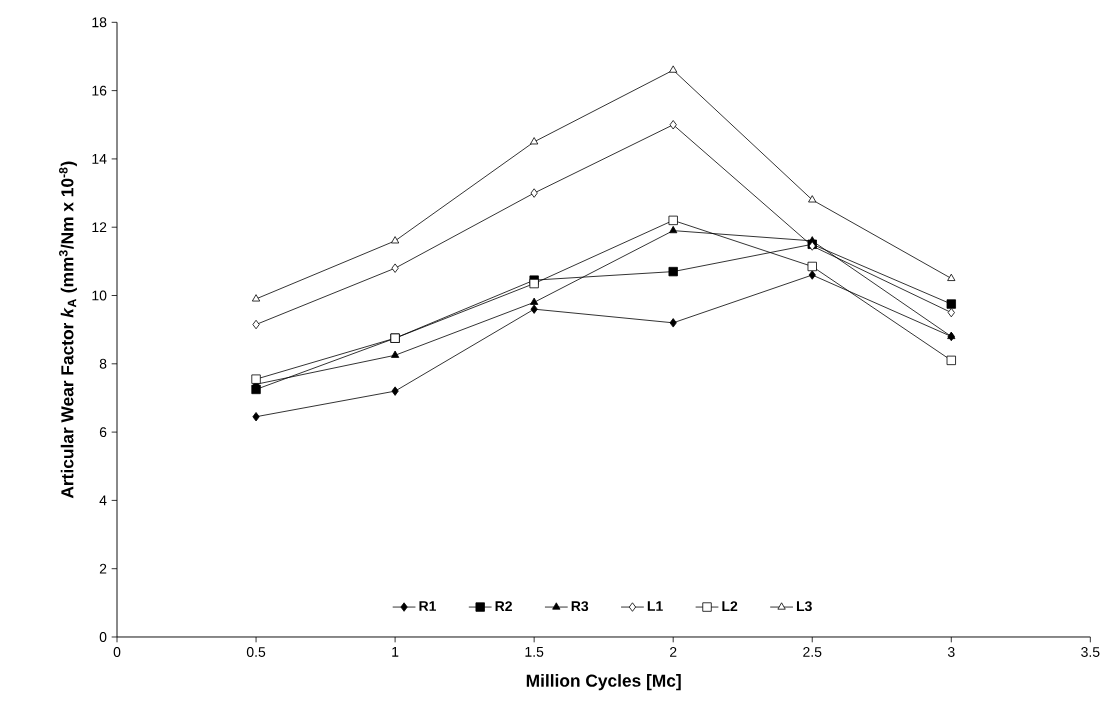 This screenshot has height=723, width=1104. What do you see at coordinates (730, 606) in the screenshot?
I see `legend-label: L2` at bounding box center [730, 606].